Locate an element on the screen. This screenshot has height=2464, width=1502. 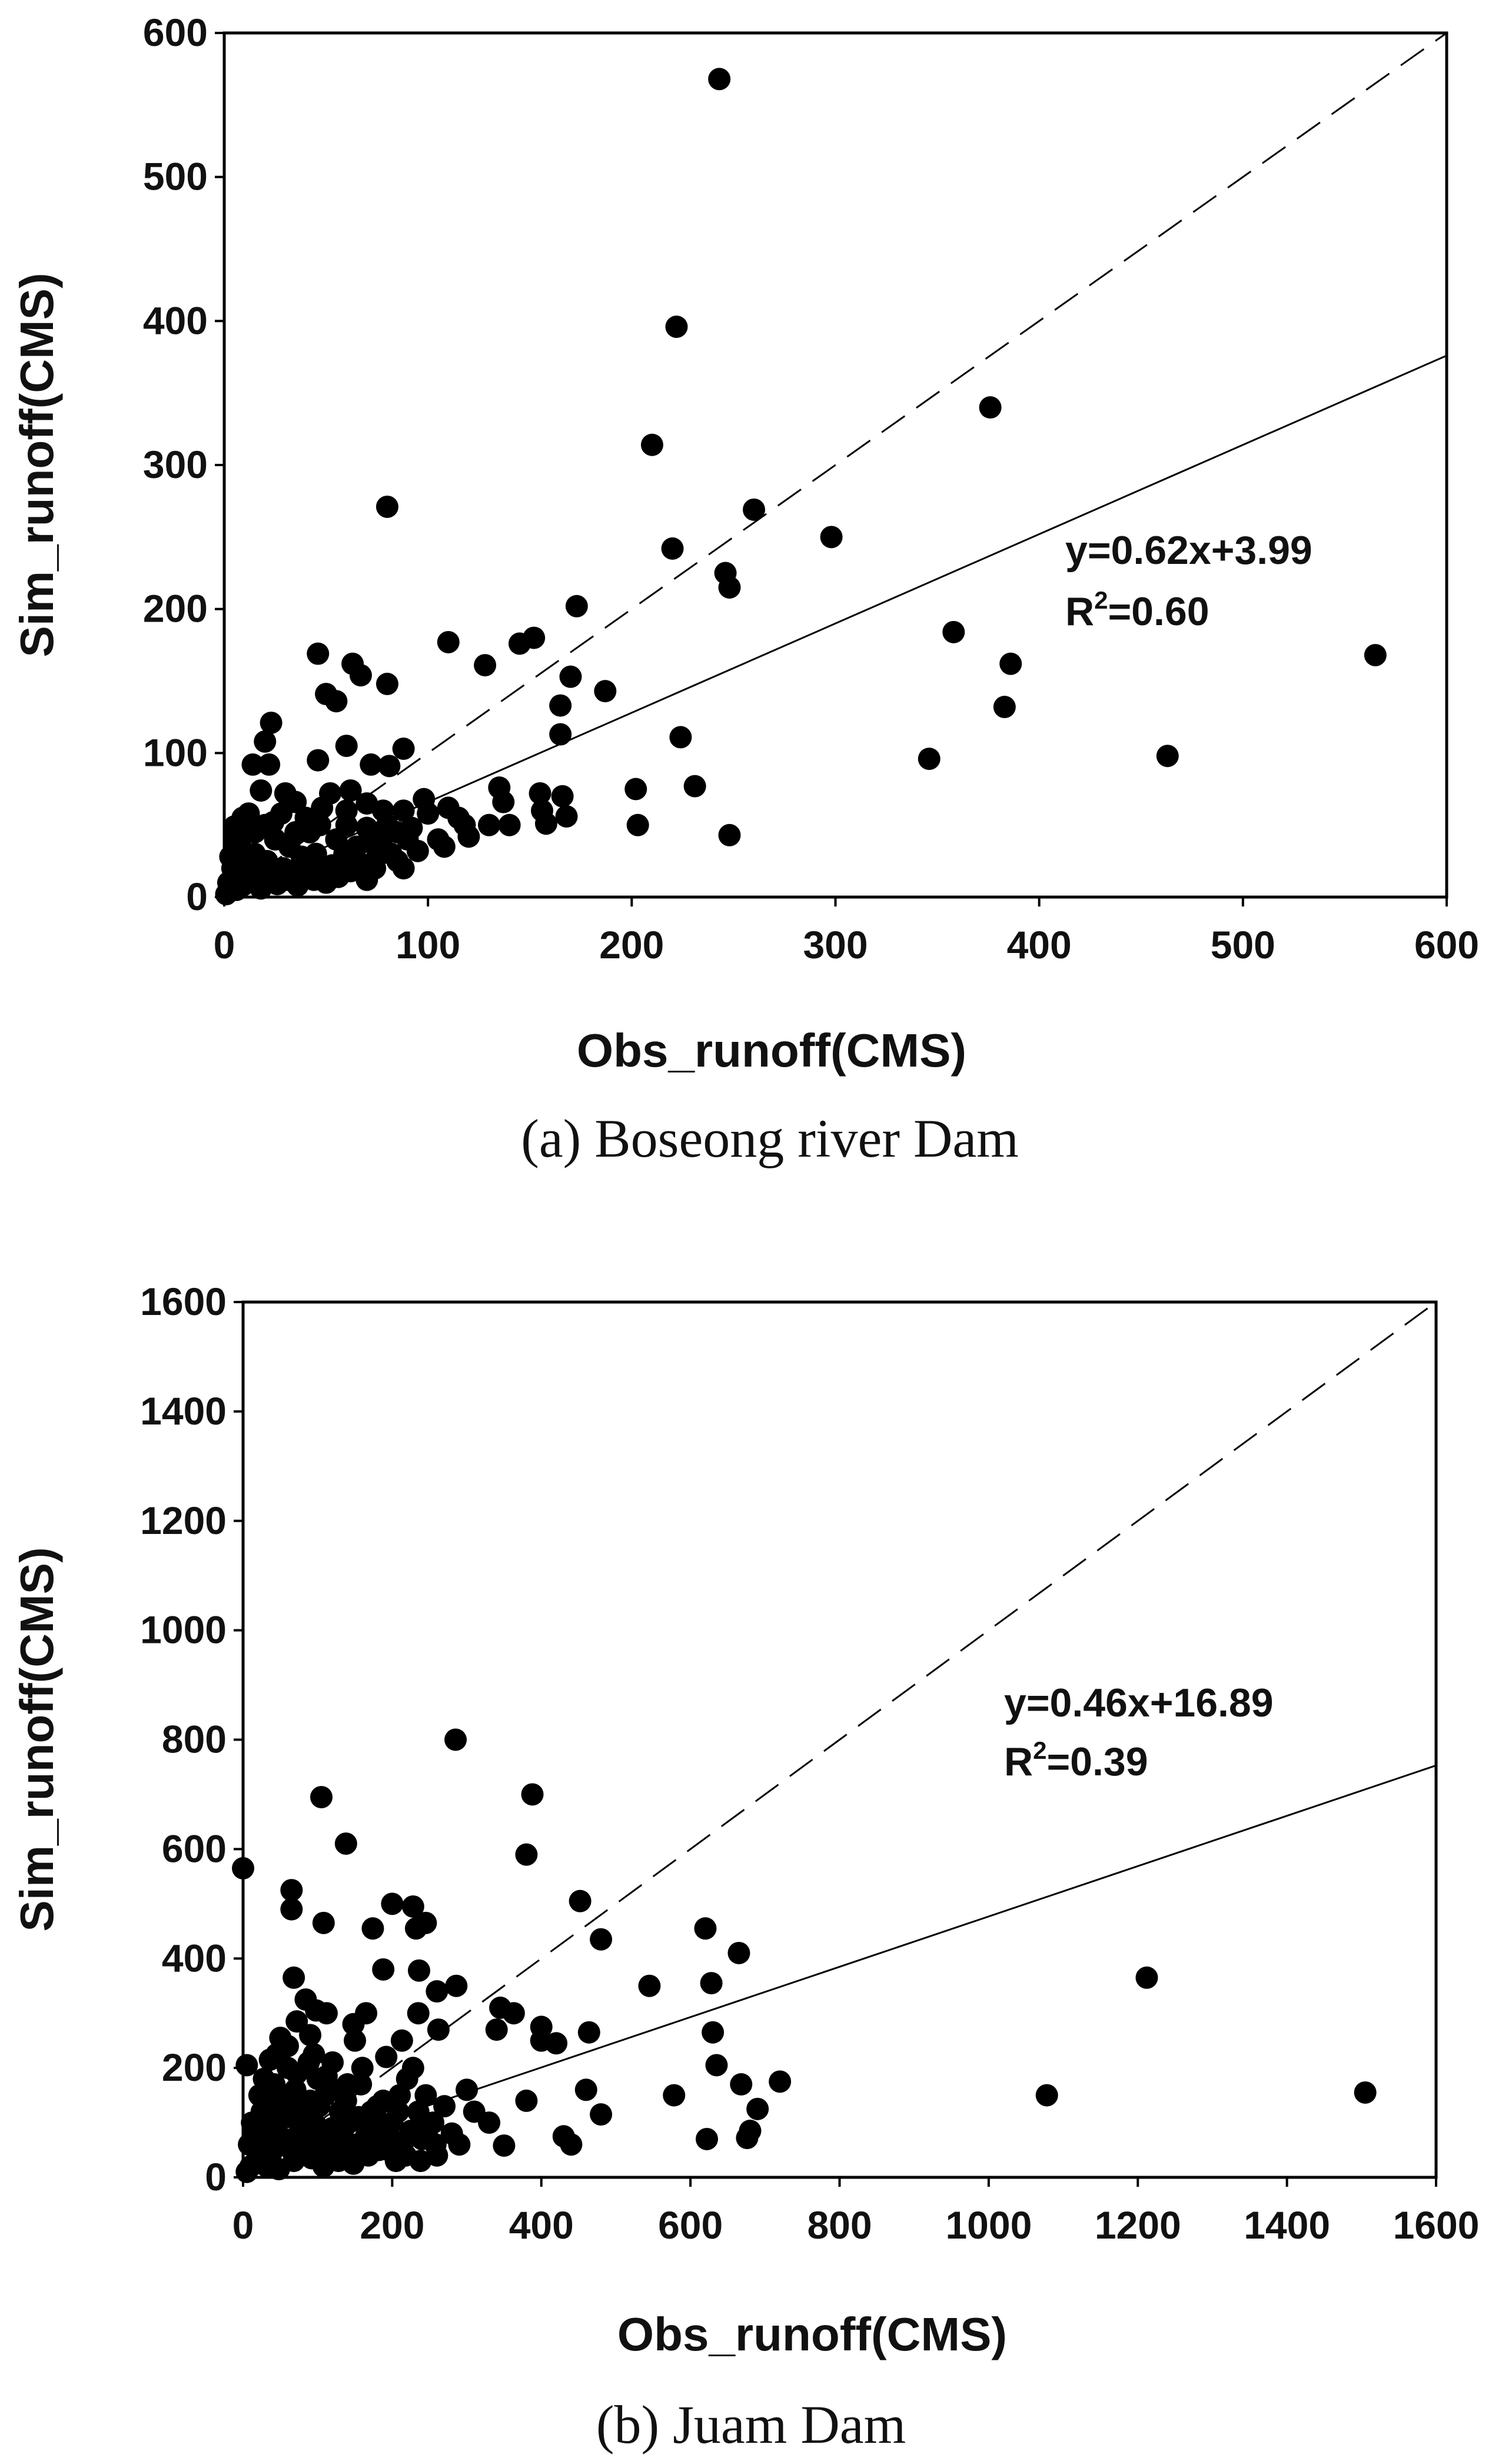
panel-a-x-tick-label: 200 is located at coordinates (632, 945).